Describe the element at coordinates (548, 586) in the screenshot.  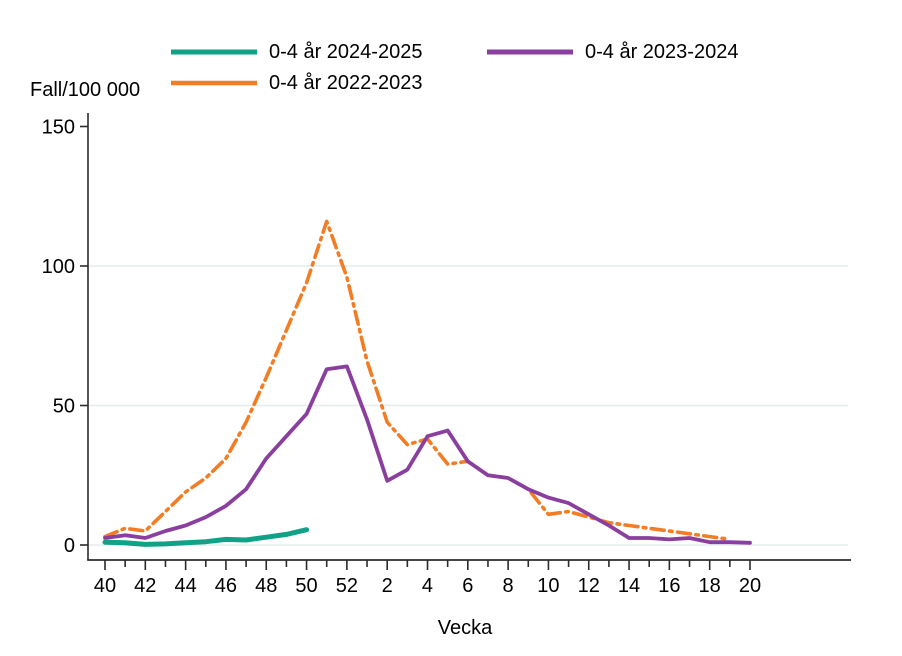
I see `x-tick-label: 10` at that location.